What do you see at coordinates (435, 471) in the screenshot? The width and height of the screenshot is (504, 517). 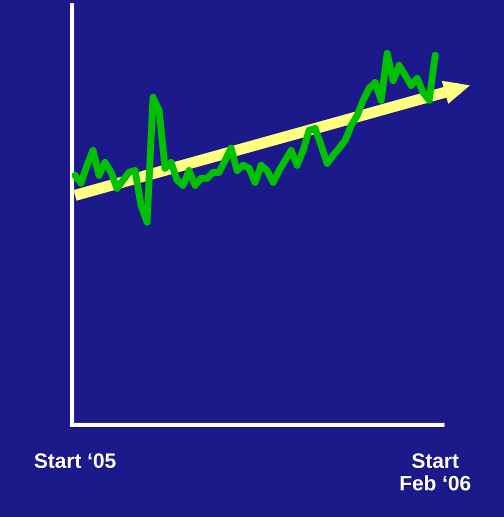 I see `x-tick-label: Start Feb ‘06` at bounding box center [435, 471].